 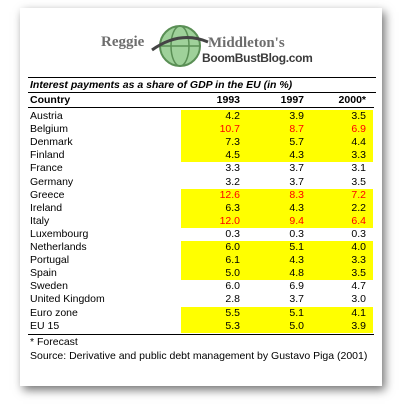 I want to click on country-cell: Ireland, so click(x=46, y=207).